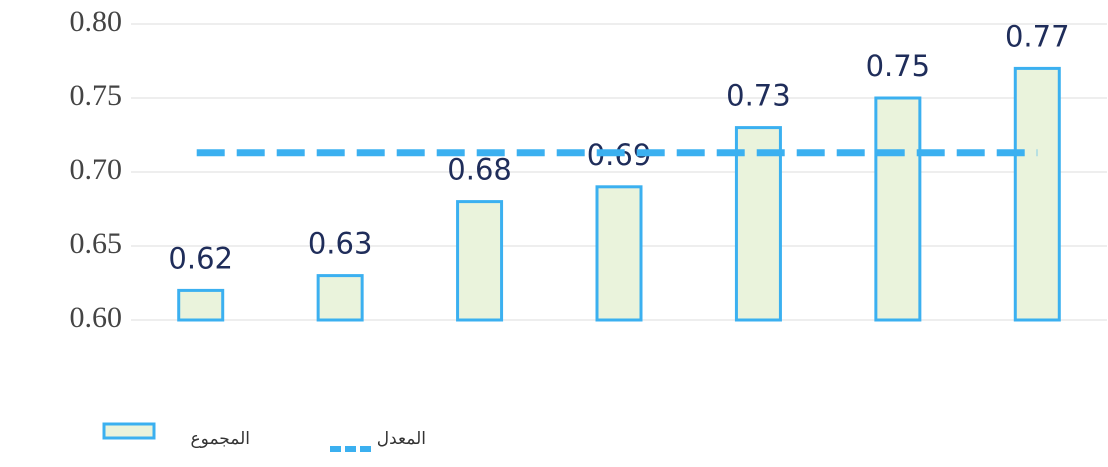  Describe the element at coordinates (1037, 36) in the screenshot. I see `data-label: 0.77` at that location.